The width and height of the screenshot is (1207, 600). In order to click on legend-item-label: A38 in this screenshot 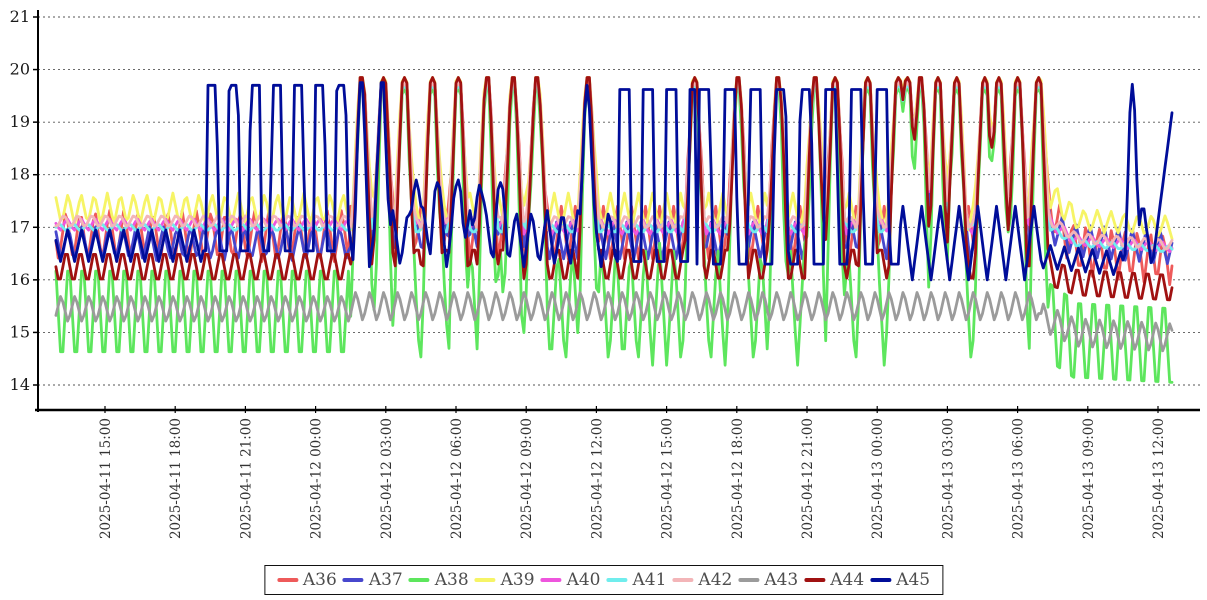, I will do `click(451, 580)`.